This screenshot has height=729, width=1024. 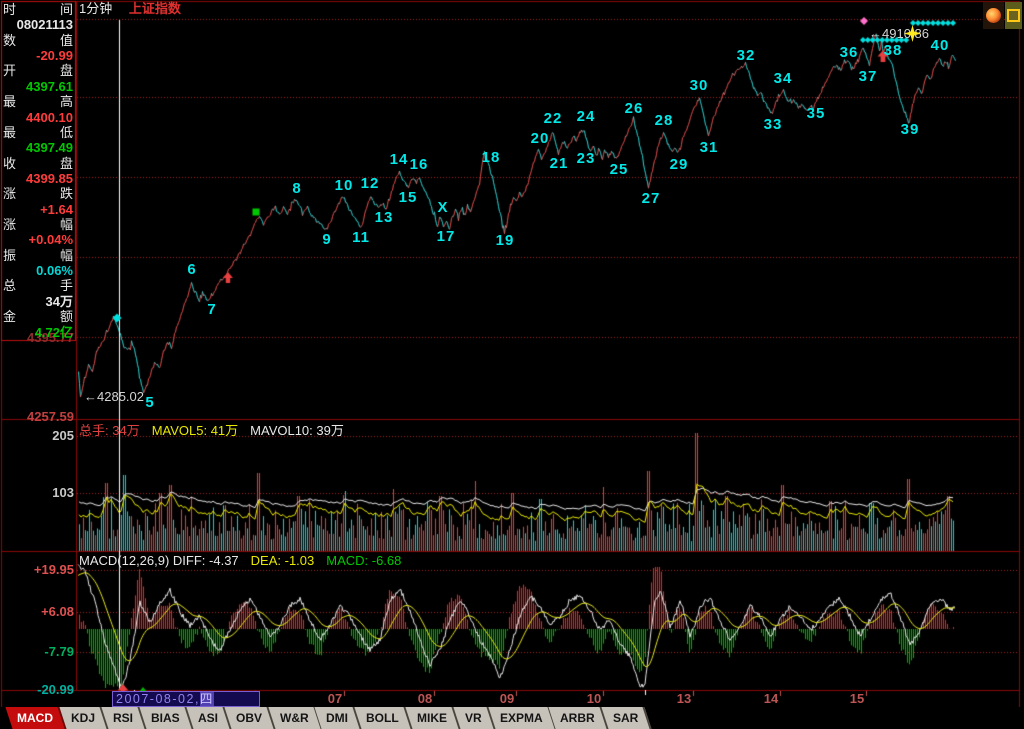 I want to click on quote-label-char: 数, so click(x=10, y=40).